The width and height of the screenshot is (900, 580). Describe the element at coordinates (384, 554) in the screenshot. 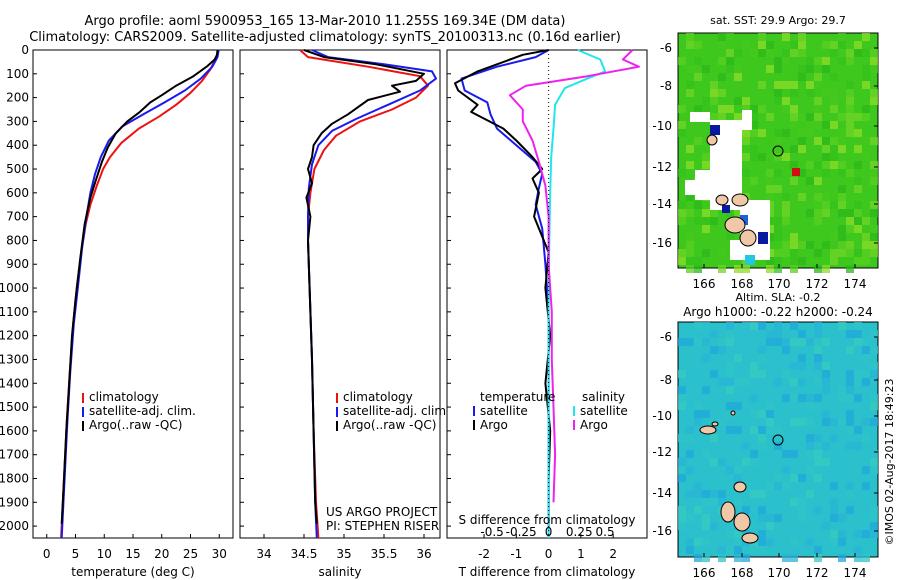

I see `x-tick-label: 35.5` at that location.